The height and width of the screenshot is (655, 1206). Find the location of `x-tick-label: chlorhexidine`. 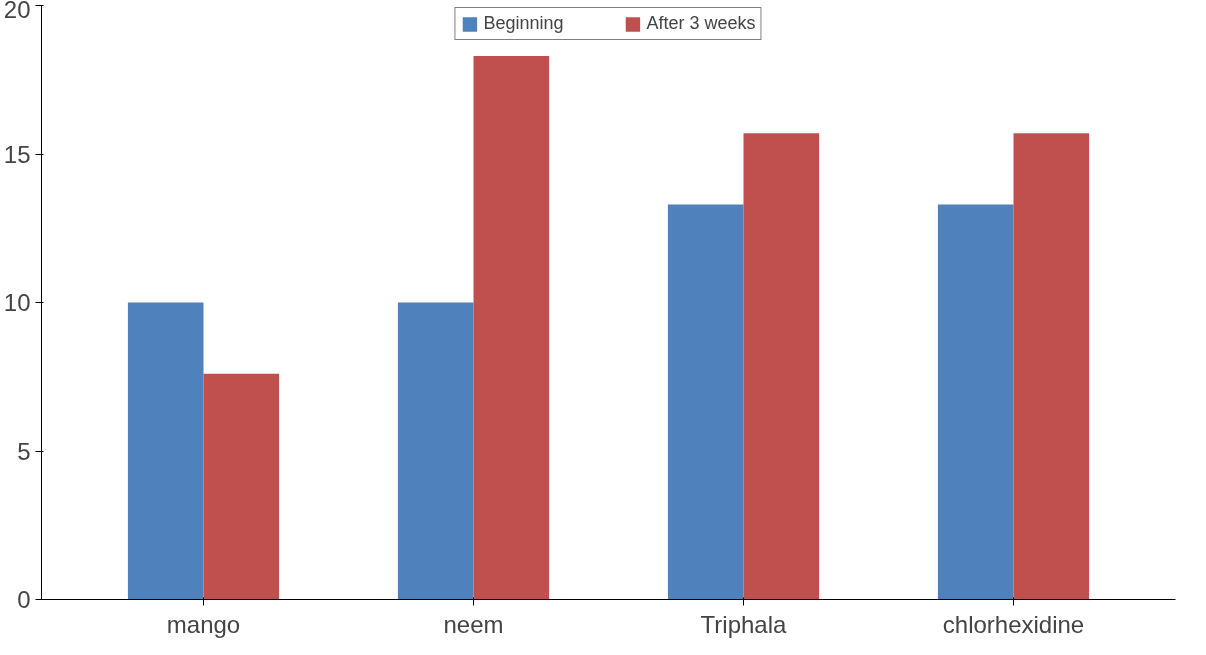

x-tick-label: chlorhexidine is located at coordinates (1013, 624).